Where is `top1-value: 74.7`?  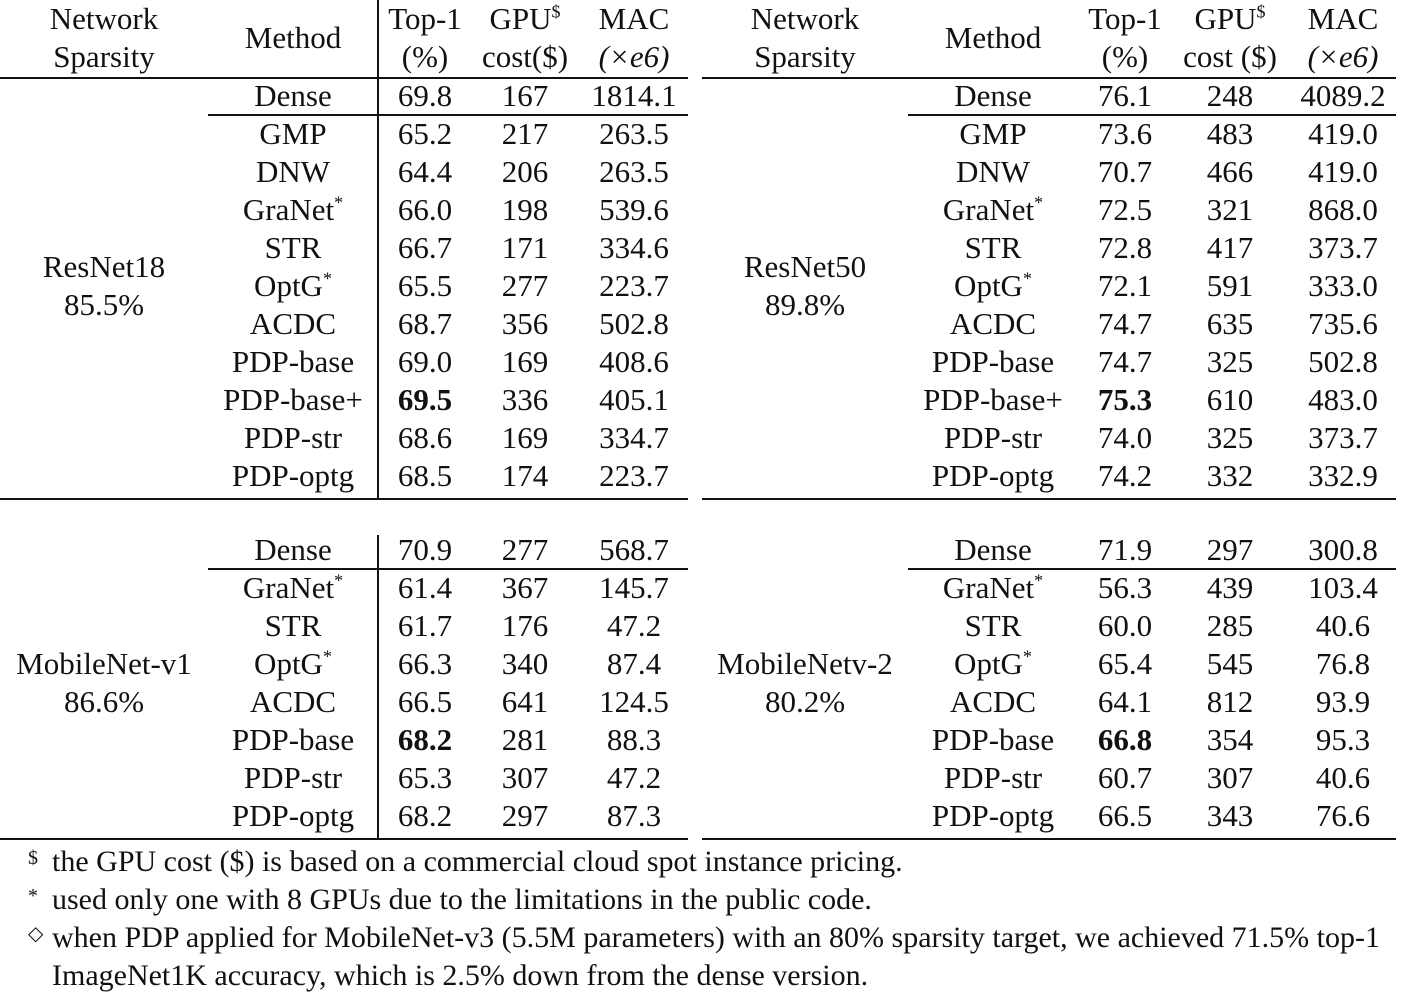
top1-value: 74.7 is located at coordinates (1125, 361).